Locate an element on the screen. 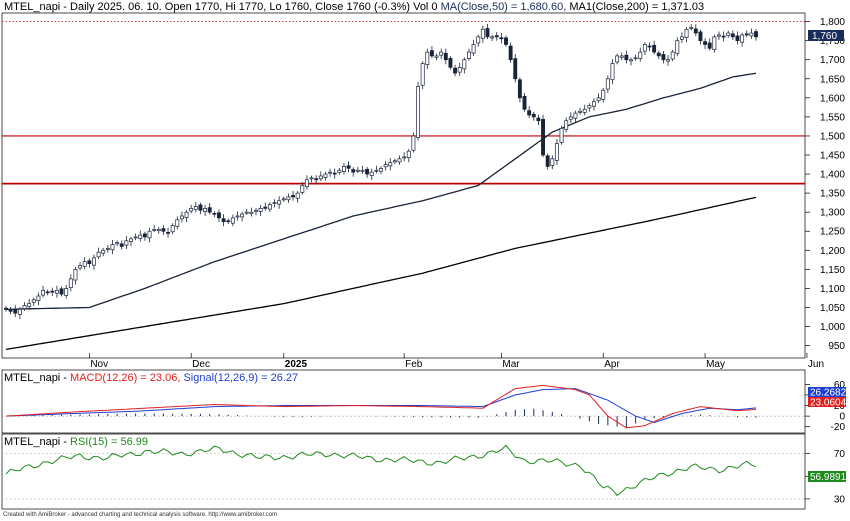 Image resolution: width=850 pixels, height=521 pixels. macd-value-label: 26.2682 is located at coordinates (828, 393).